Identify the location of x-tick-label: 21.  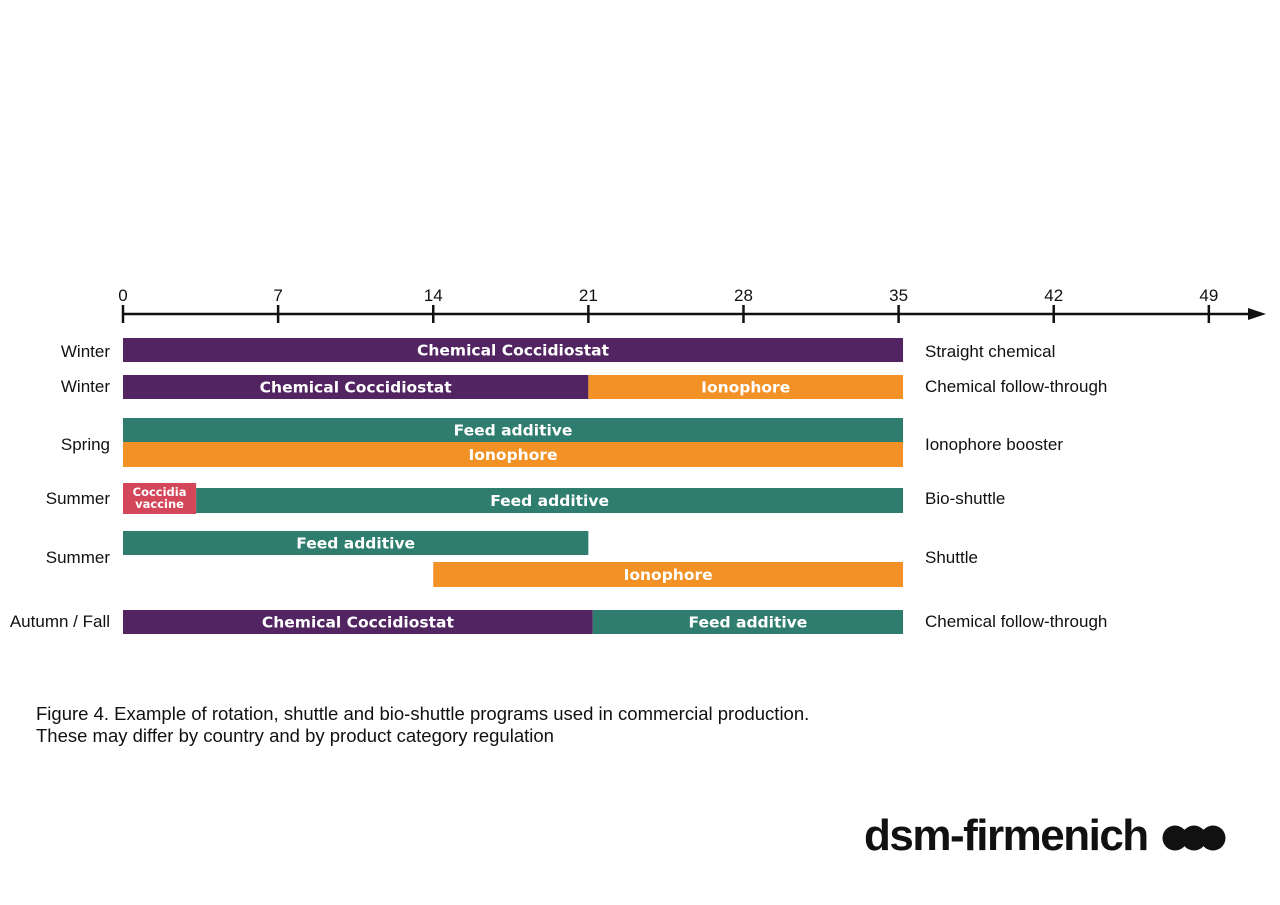
(588, 295).